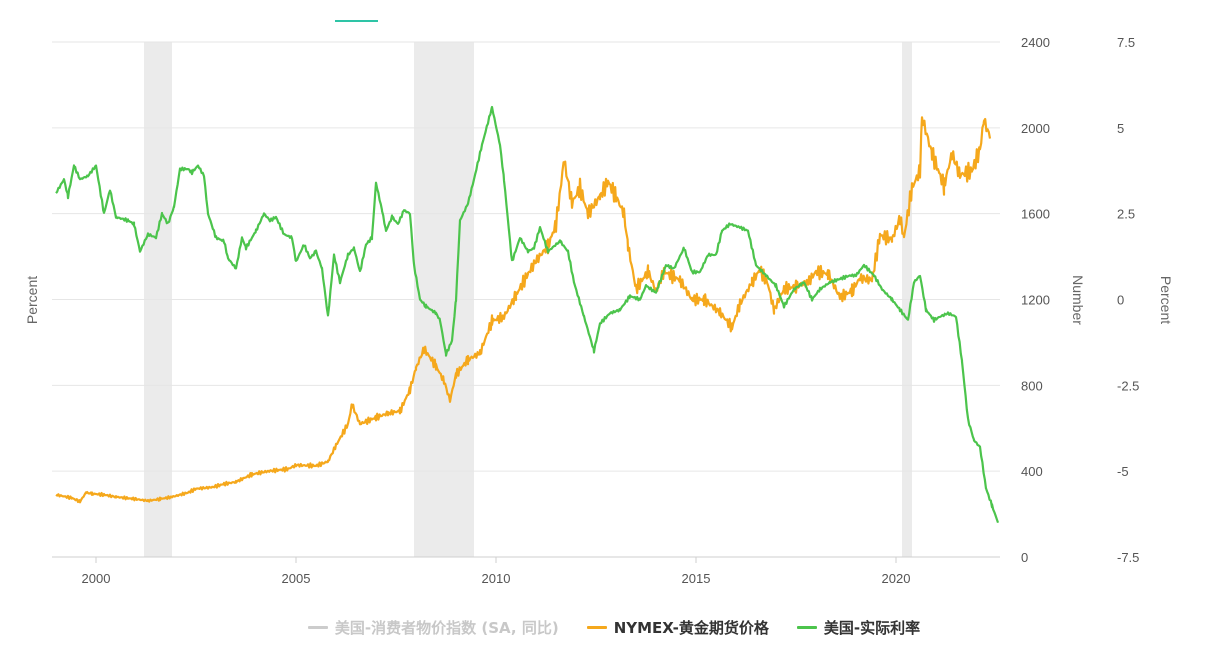 This screenshot has width=1228, height=662. I want to click on left-axis-title: Percent, so click(32, 300).